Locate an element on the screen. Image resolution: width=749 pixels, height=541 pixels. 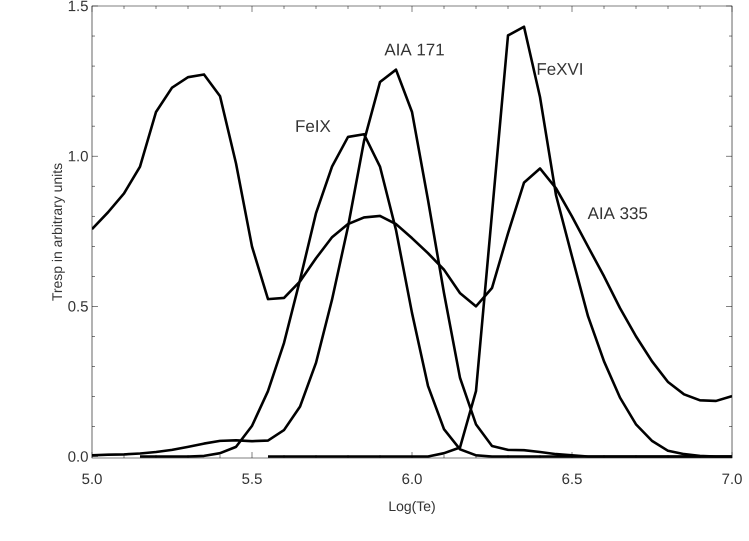
x-axis-title: Log(Te) is located at coordinates (412, 507).